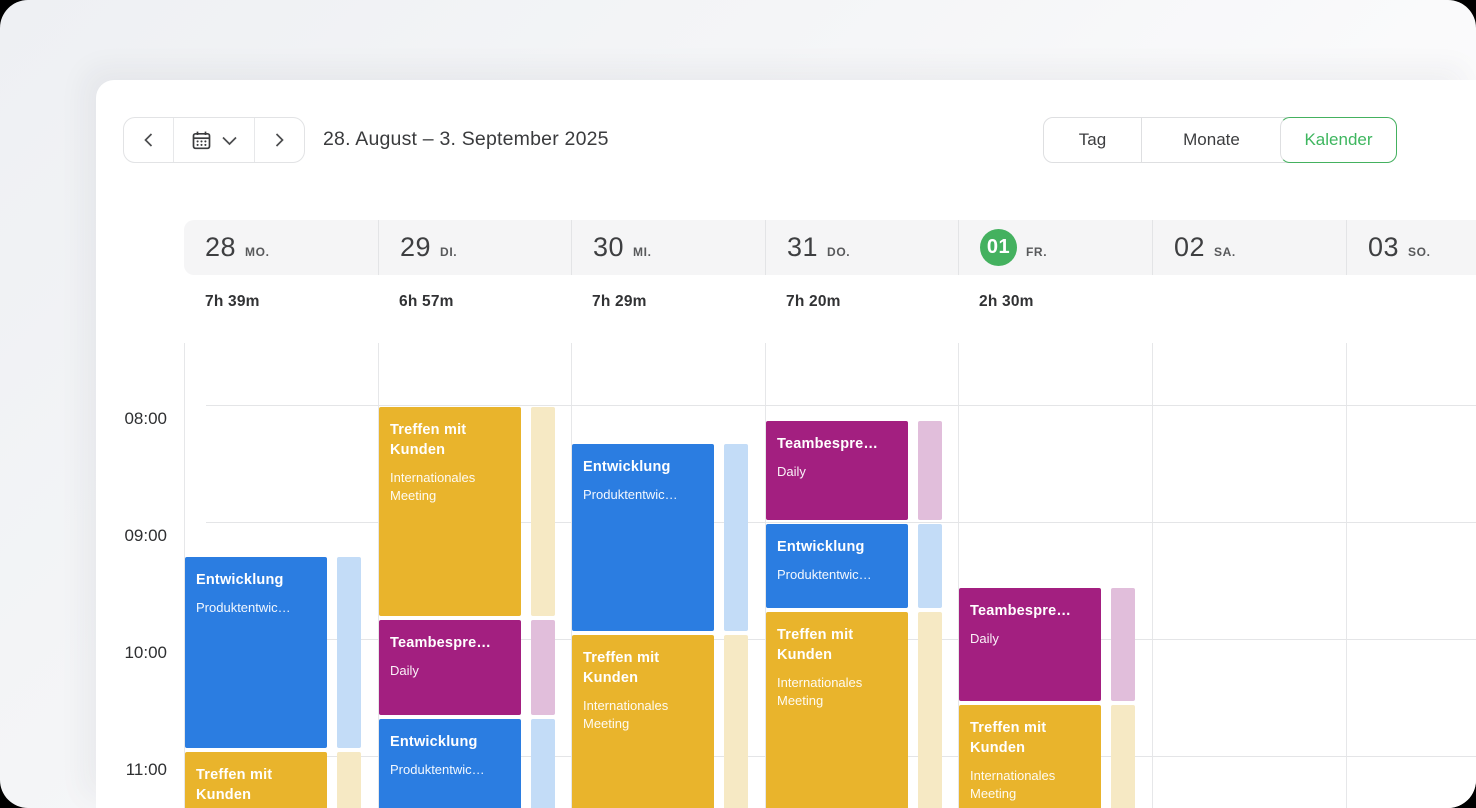  What do you see at coordinates (642, 252) in the screenshot?
I see `day-weekday-label: MI.` at bounding box center [642, 252].